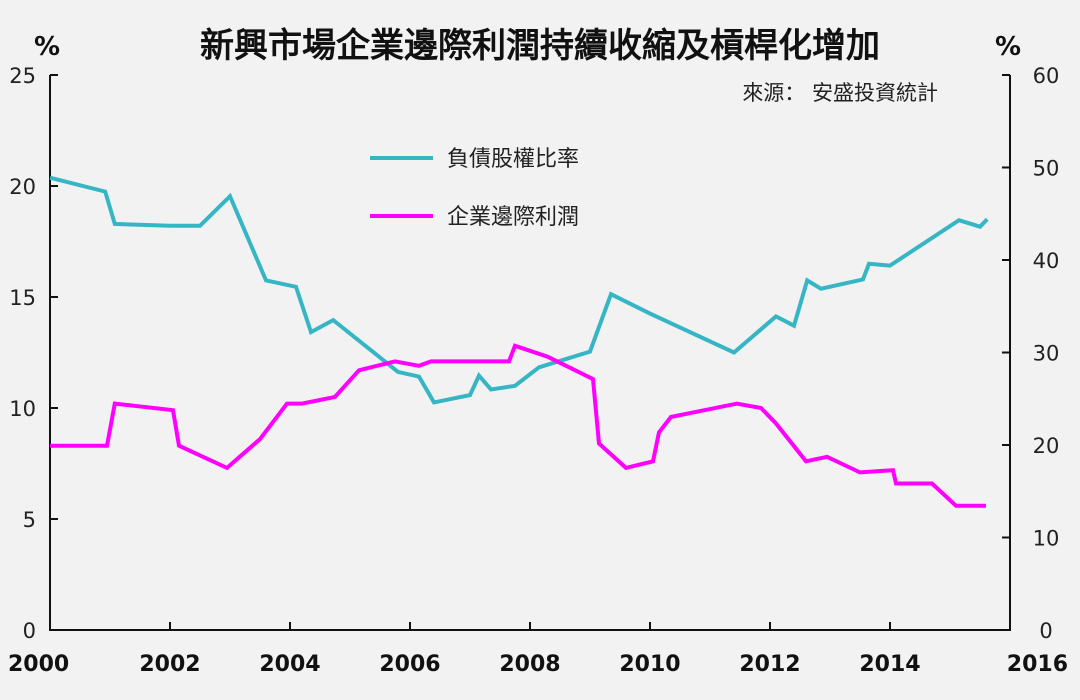  Describe the element at coordinates (1046, 354) in the screenshot. I see `right-tick-label: 30` at that location.